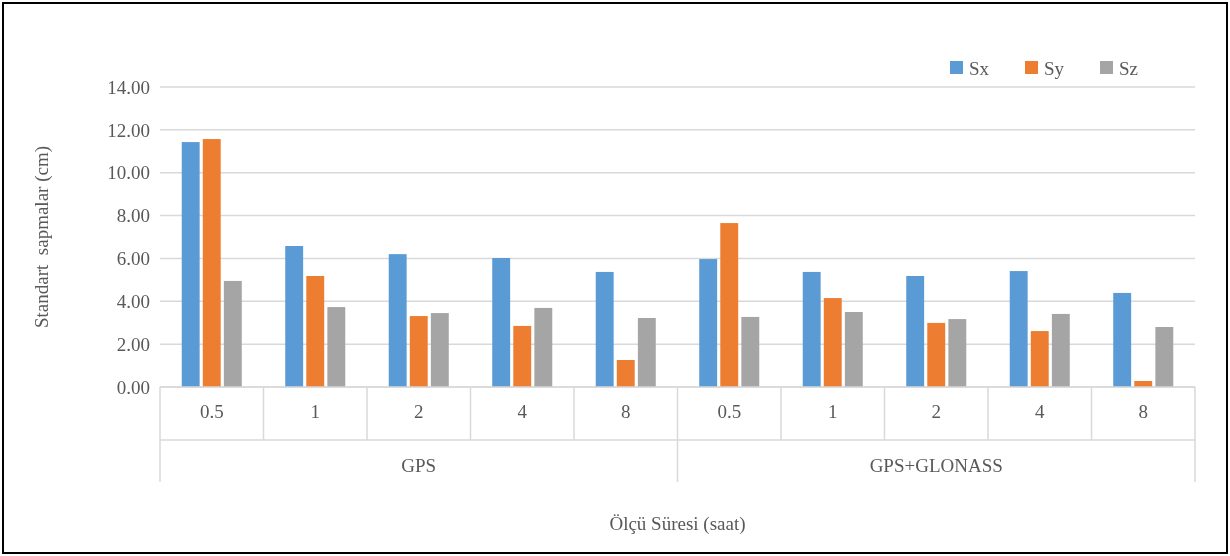  Describe the element at coordinates (677, 524) in the screenshot. I see `x-axis-title: Ölçü Süresi (saat)` at that location.